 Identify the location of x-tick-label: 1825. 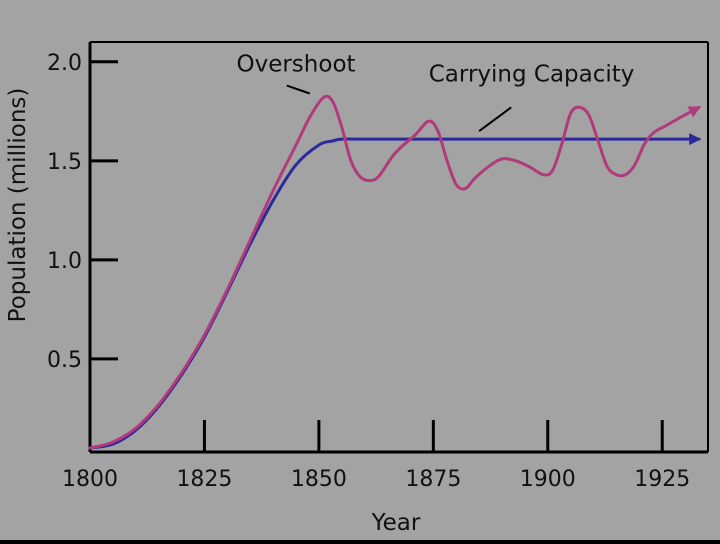
(204, 479).